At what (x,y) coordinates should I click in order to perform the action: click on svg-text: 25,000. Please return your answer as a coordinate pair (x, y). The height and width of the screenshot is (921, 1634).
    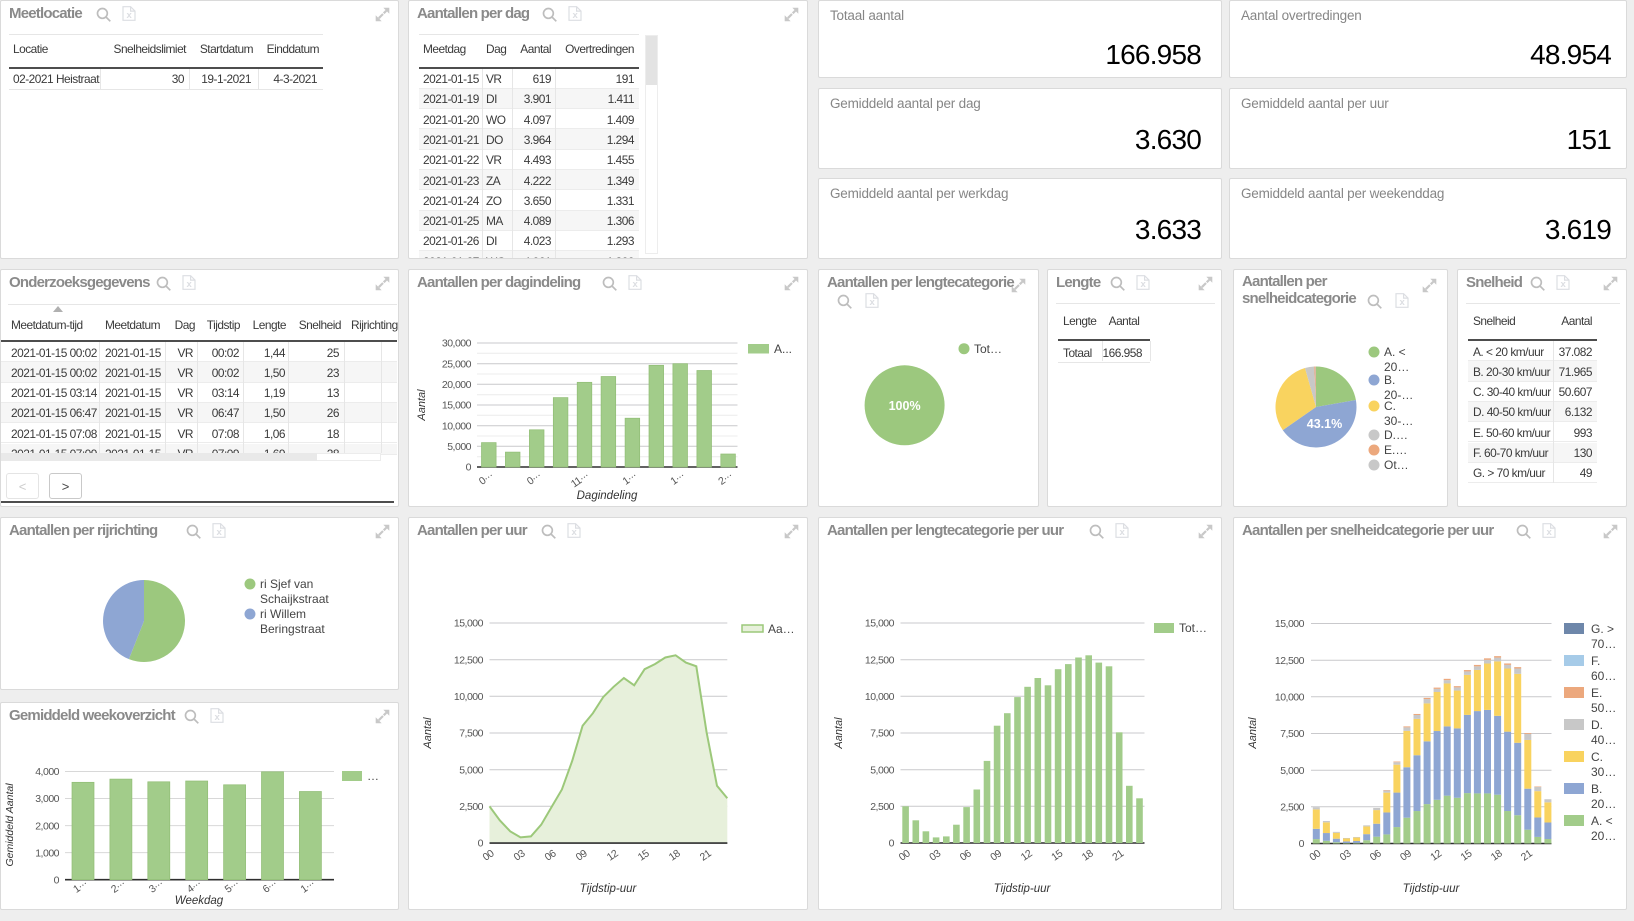
    Looking at the image, I should click on (457, 364).